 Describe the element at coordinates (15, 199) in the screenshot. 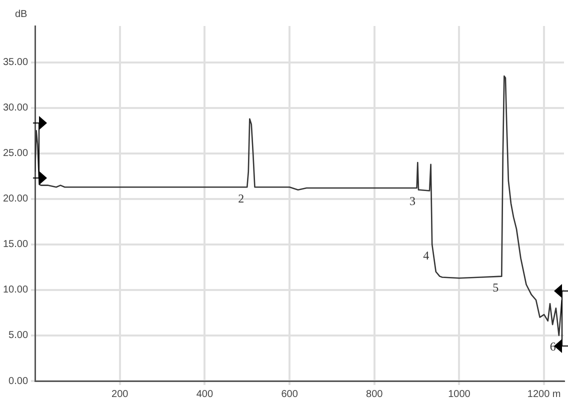

I see `y-tick-label: 20.00` at that location.